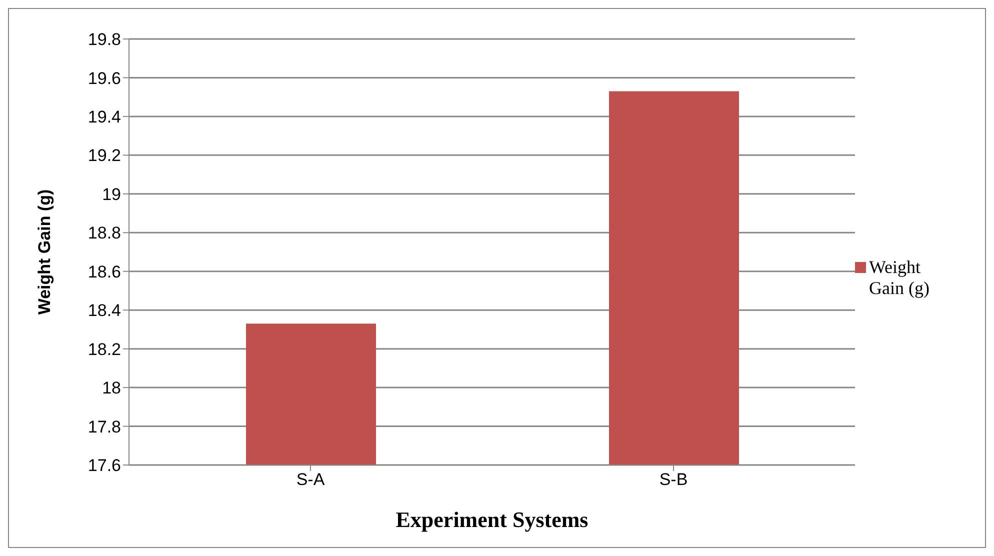 This screenshot has height=556, width=994. Describe the element at coordinates (673, 480) in the screenshot. I see `x-tick-label: S-B` at that location.